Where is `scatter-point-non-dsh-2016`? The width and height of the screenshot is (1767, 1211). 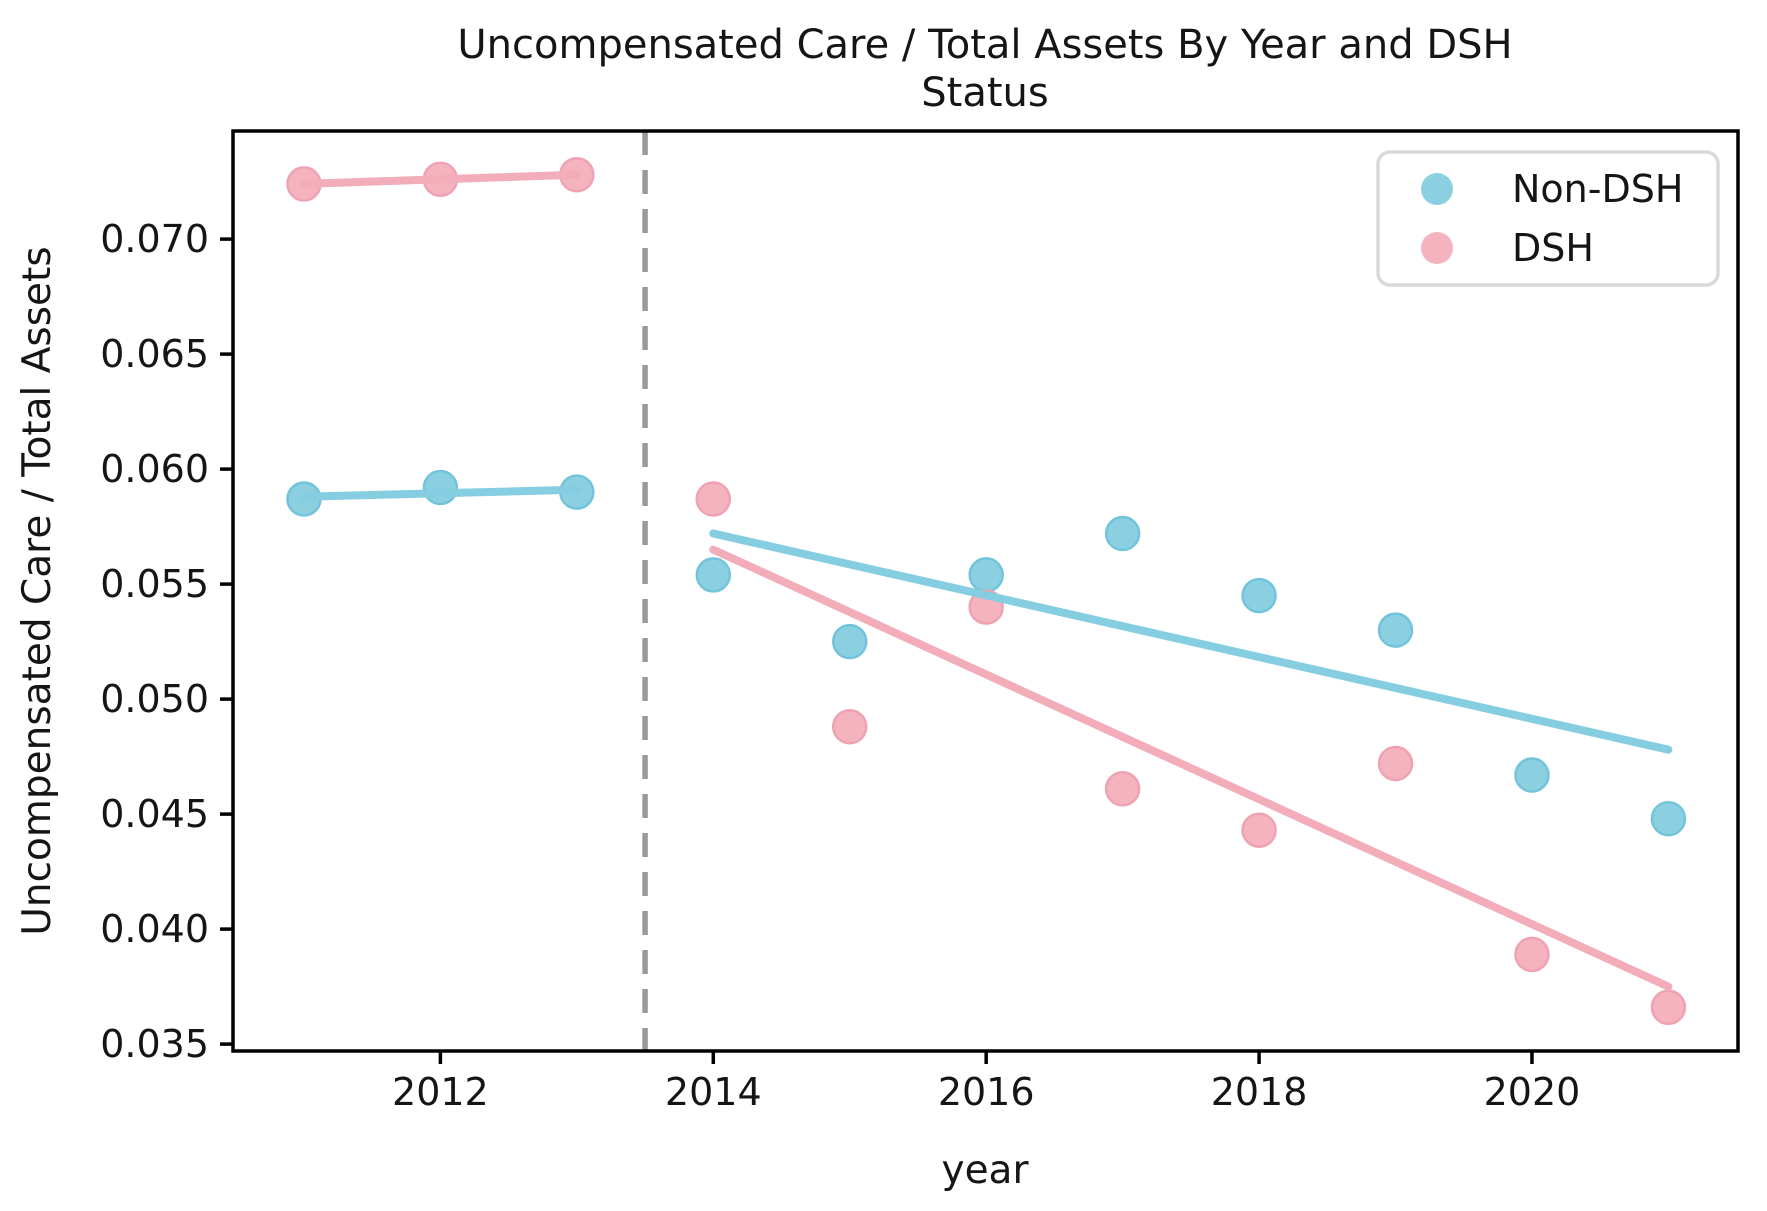 scatter-point-non-dsh-2016 is located at coordinates (986, 575).